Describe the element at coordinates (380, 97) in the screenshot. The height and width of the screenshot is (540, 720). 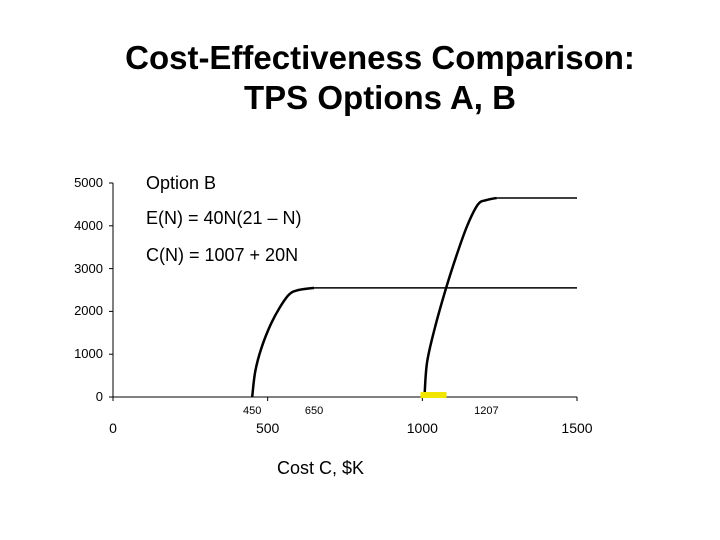
I see `chart-title-line-2: TPS Options A, B` at that location.